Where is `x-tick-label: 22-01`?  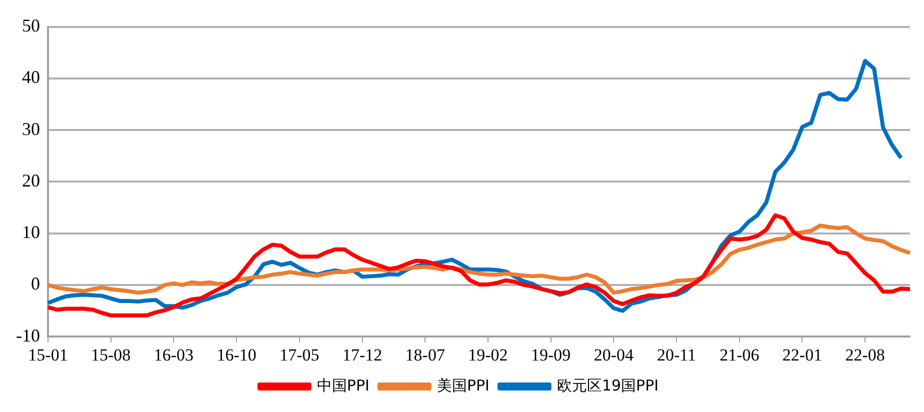
x-tick-label: 22-01 is located at coordinates (802, 354).